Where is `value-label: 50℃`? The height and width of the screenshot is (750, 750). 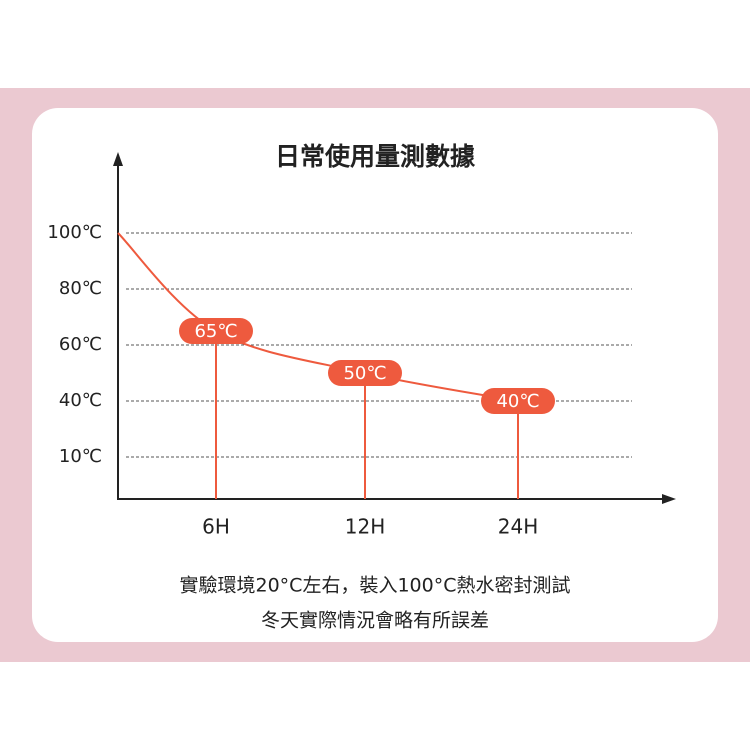
value-label: 50℃ is located at coordinates (364, 373).